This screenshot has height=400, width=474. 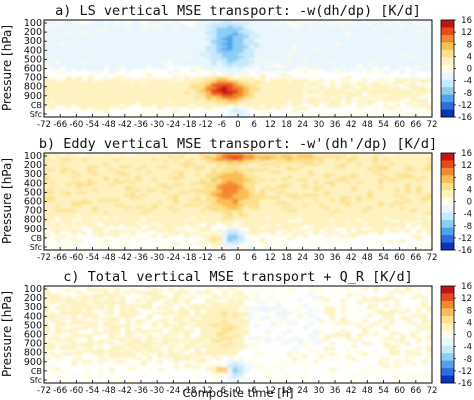 What do you see at coordinates (383, 258) in the screenshot?
I see `x-tick-label: 54` at bounding box center [383, 258].